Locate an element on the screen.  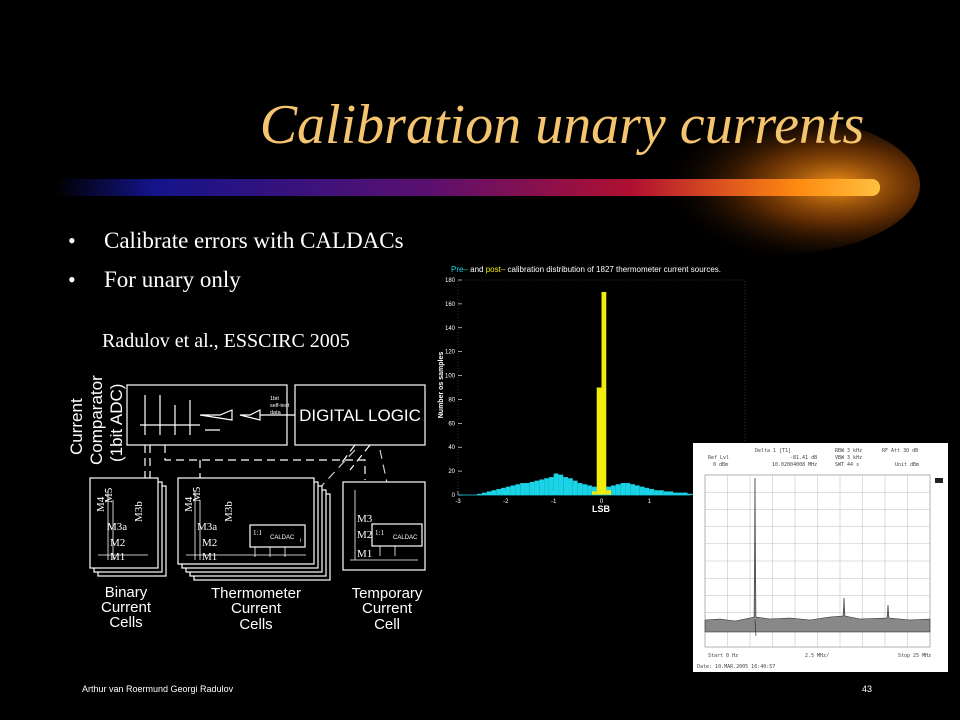
y-tick-label: 100 is located at coordinates (450, 377).